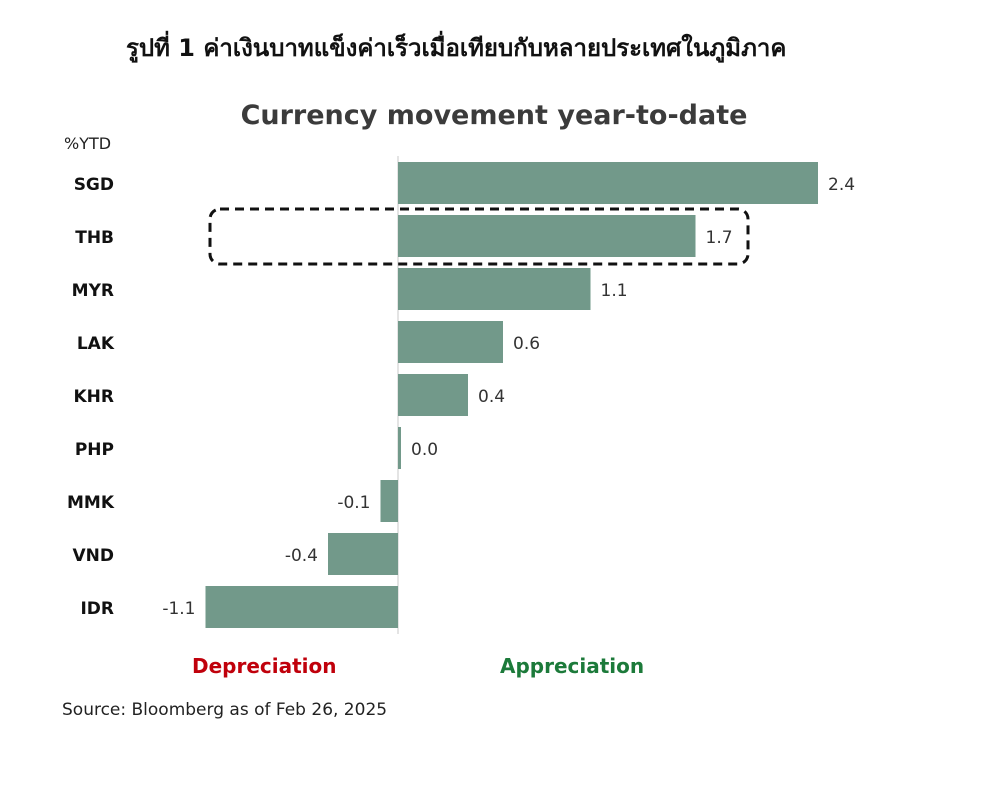  I want to click on bar-thb, so click(547, 236).